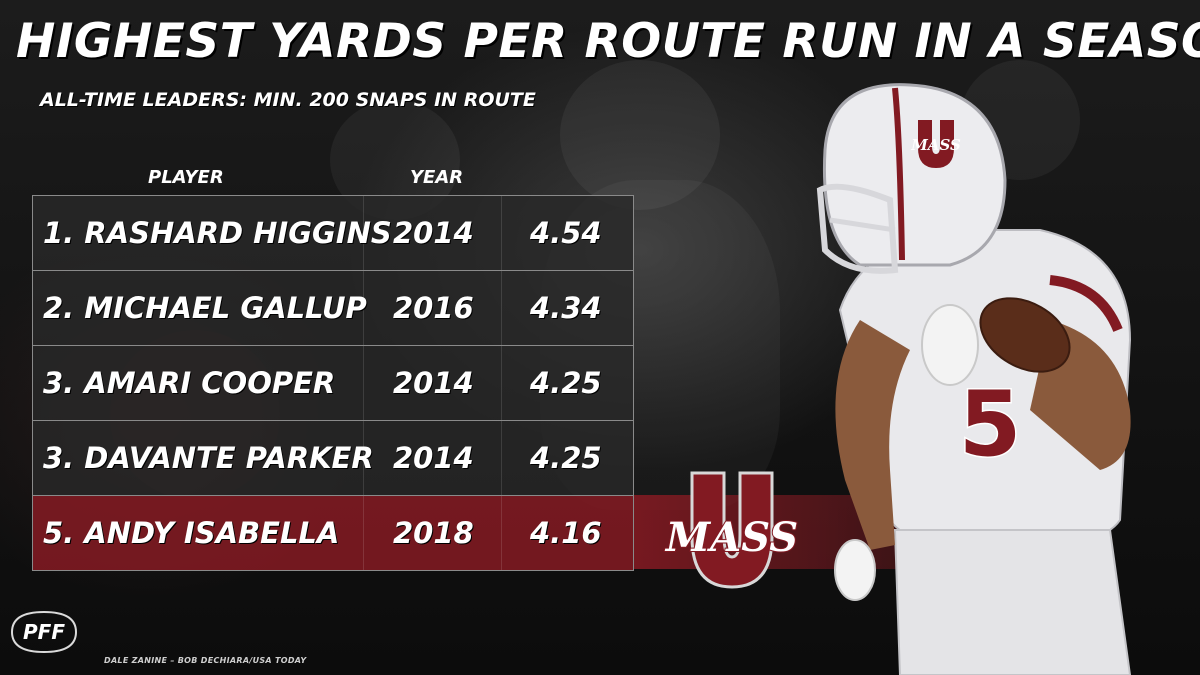  I want to click on player-name: 2. MICHAEL GALLUP, so click(205, 308).